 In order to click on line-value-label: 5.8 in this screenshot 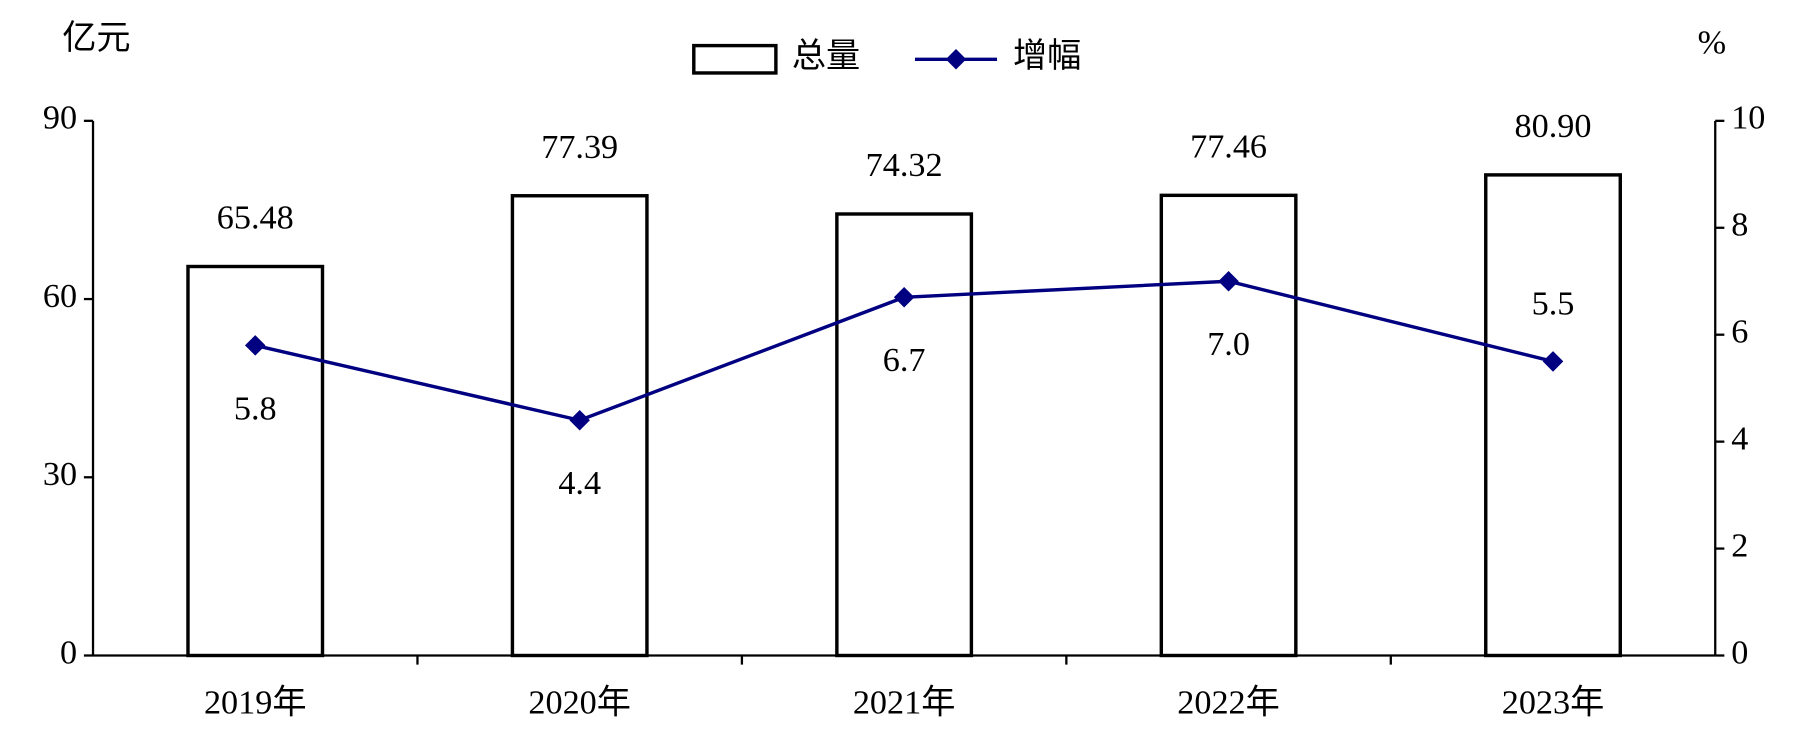, I will do `click(255, 408)`.